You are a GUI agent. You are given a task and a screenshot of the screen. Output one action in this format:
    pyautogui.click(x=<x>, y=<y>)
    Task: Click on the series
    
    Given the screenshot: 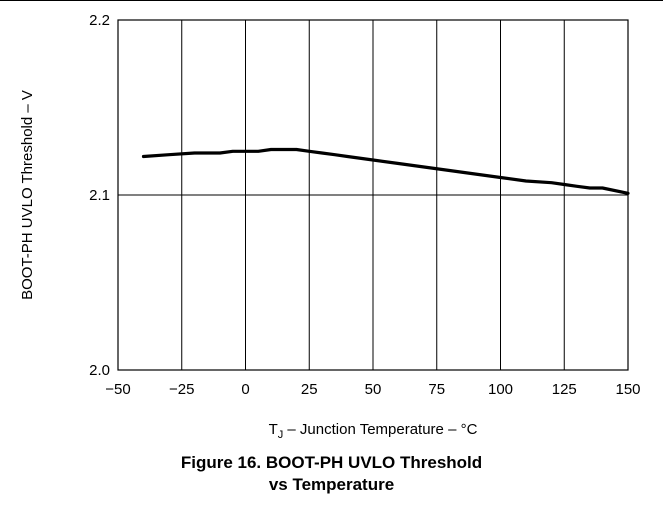 What is the action you would take?
    pyautogui.click(x=385, y=171)
    